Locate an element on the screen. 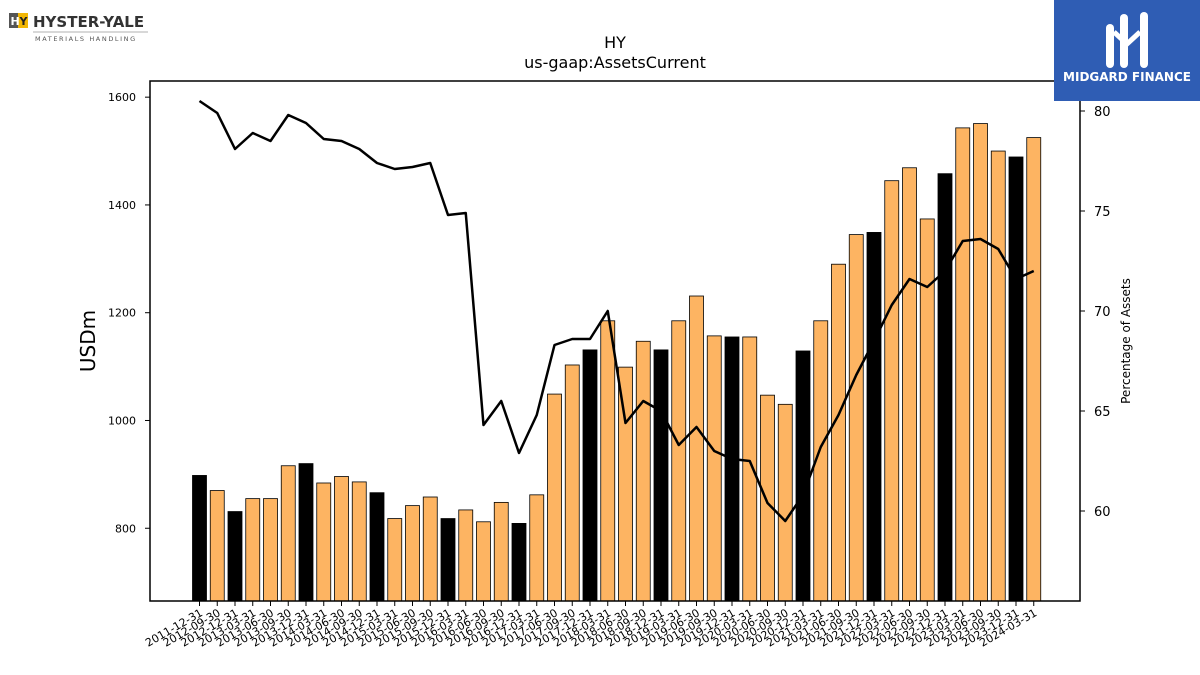 The width and height of the screenshot is (1200, 675). midgard-finance-logo: MIDGARD FINANCE is located at coordinates (1127, 50).